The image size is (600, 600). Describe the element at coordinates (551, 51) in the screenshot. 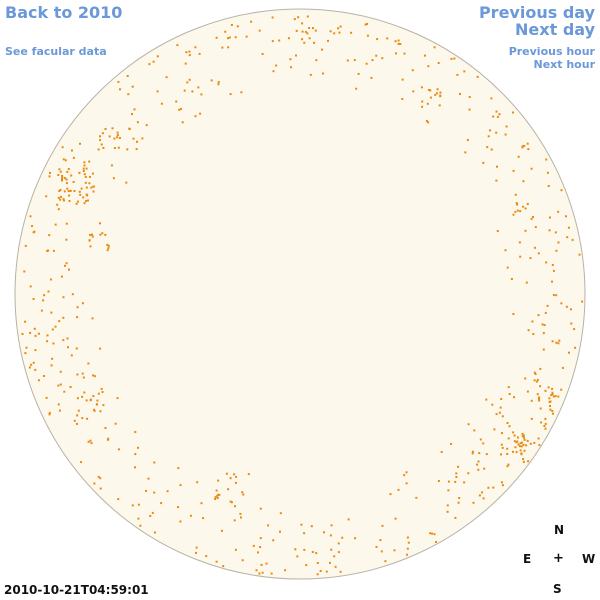

I see `previous-hour-link: Previous hour` at that location.